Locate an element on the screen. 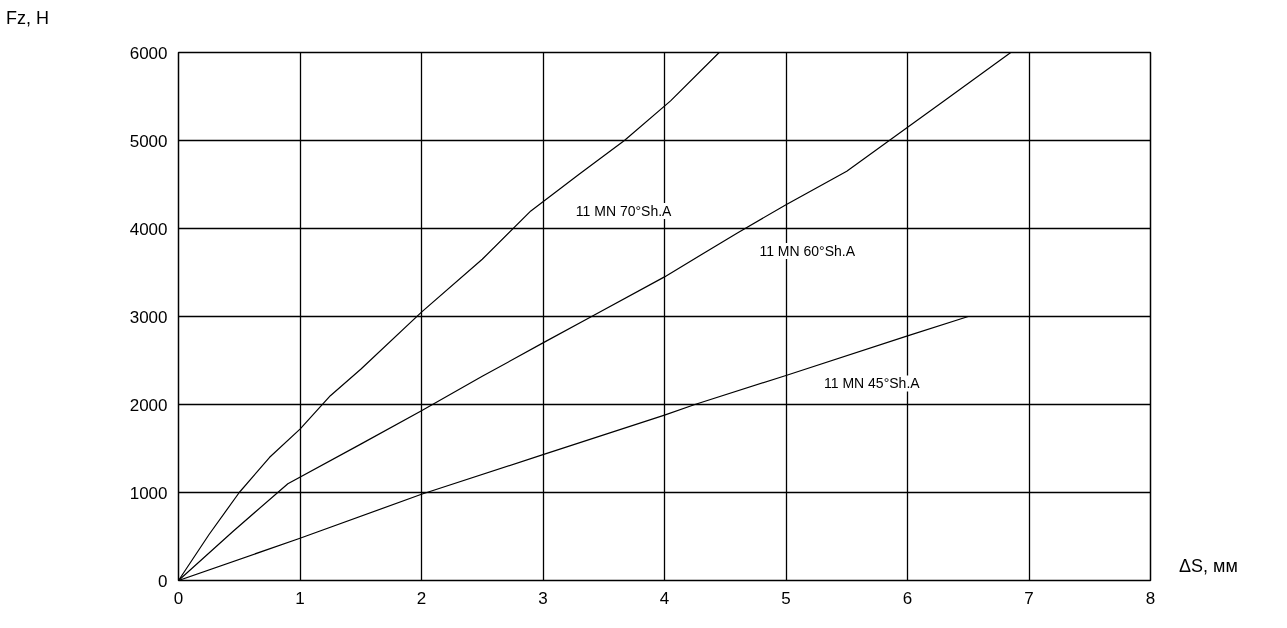 The image size is (1287, 628). series-label: 11 MN 45°Sh.A is located at coordinates (872, 383).